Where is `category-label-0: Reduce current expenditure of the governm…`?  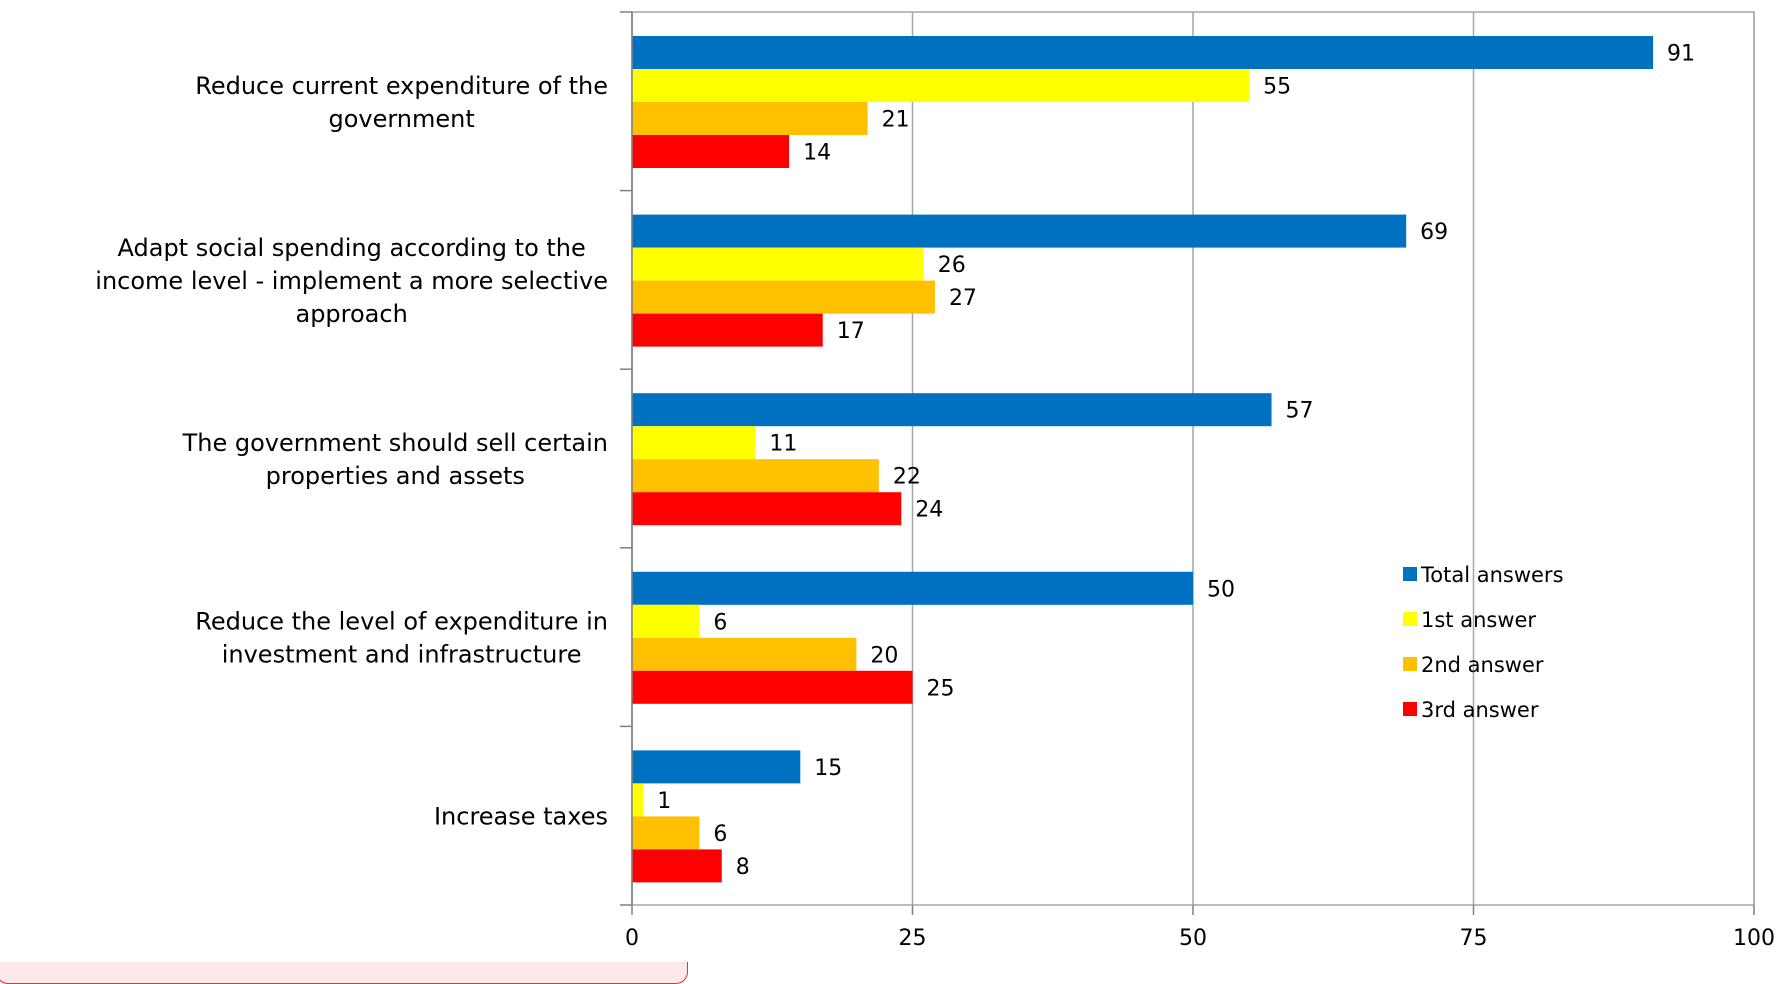 category-label-0: Reduce current expenditure of the governm… is located at coordinates (401, 102).